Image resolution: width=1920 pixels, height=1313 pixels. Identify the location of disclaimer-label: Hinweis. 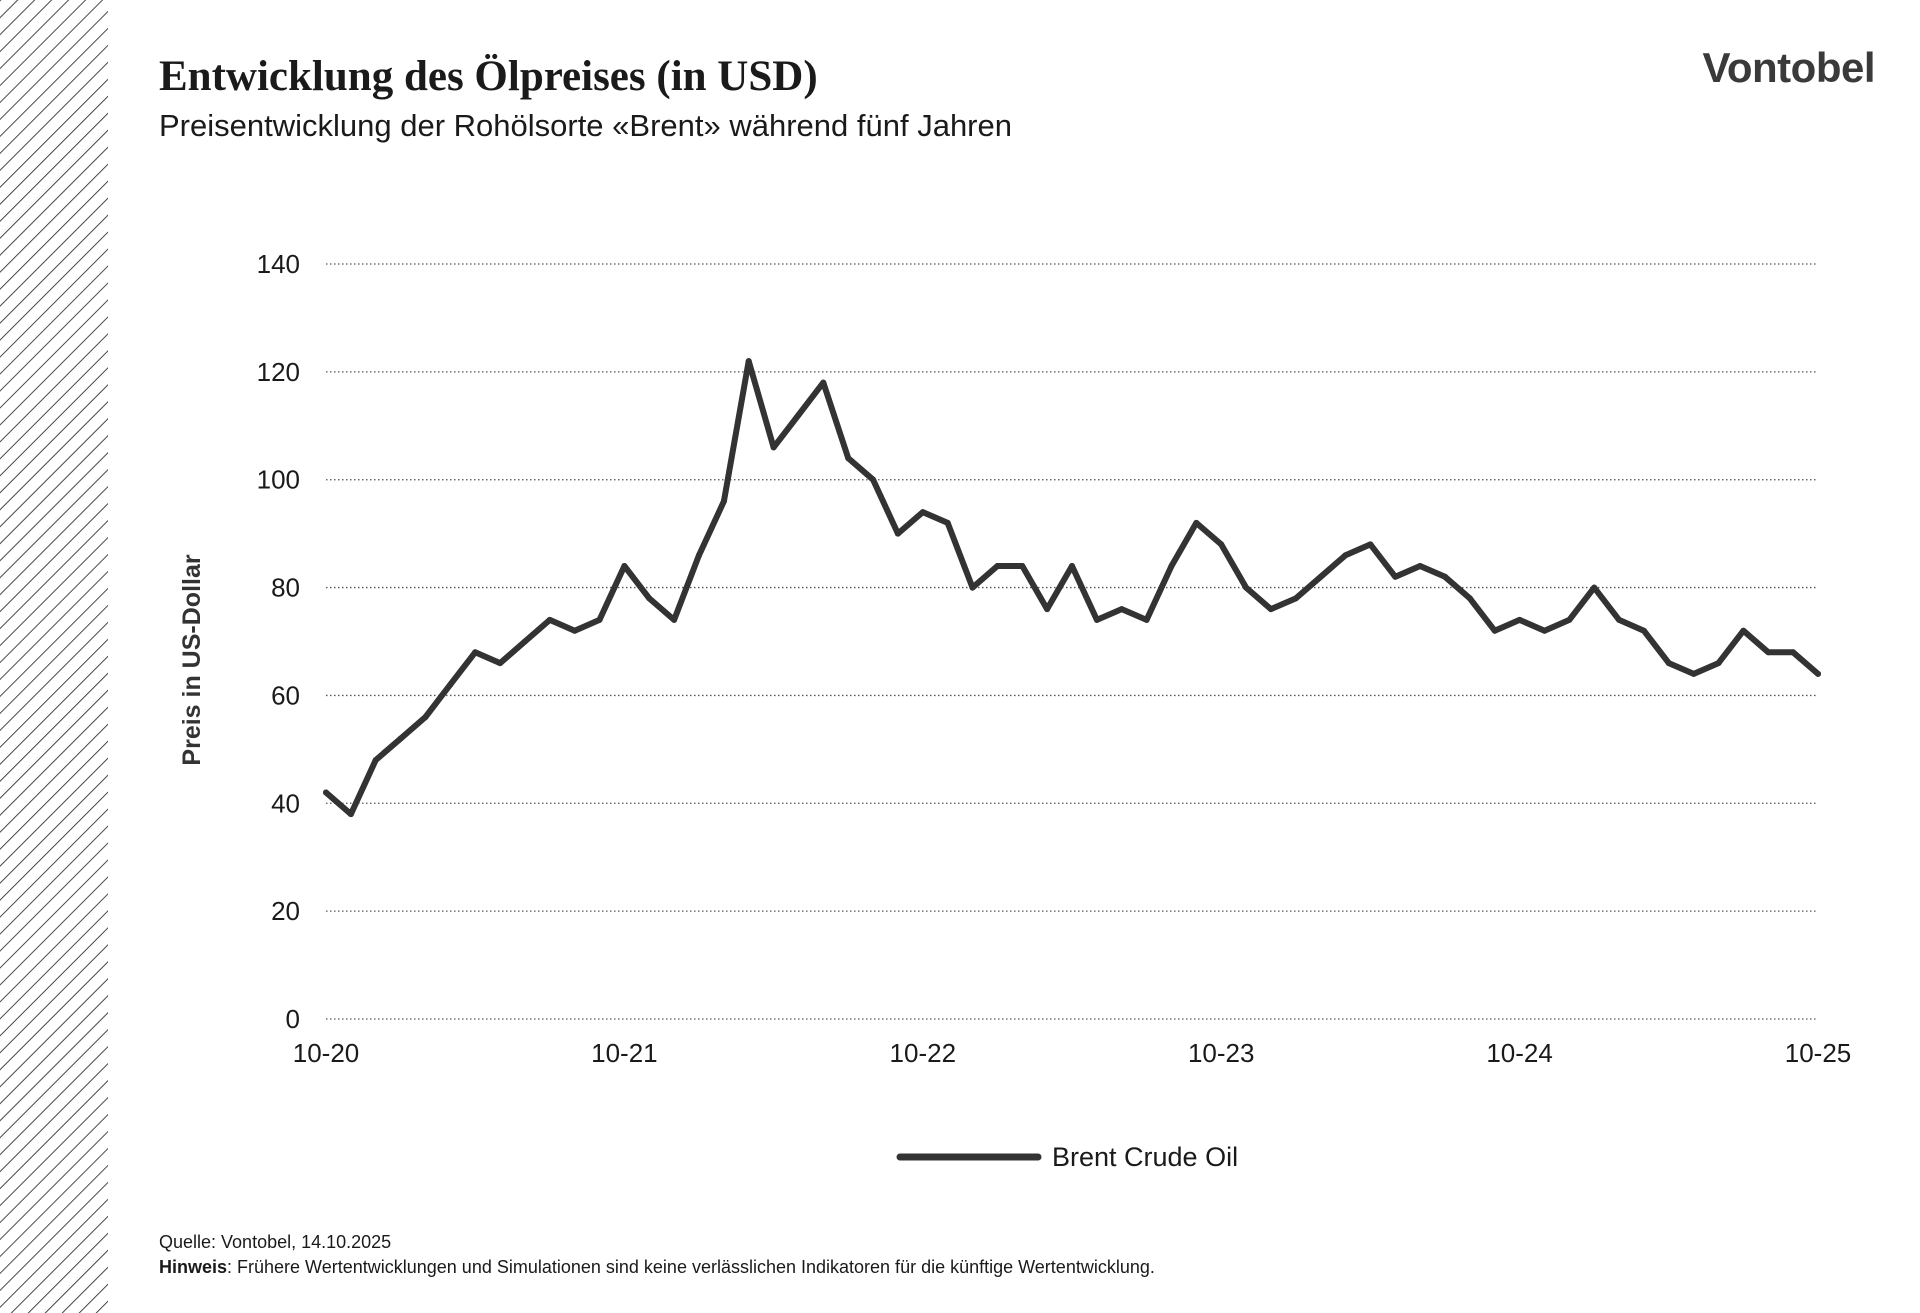
(193, 1267).